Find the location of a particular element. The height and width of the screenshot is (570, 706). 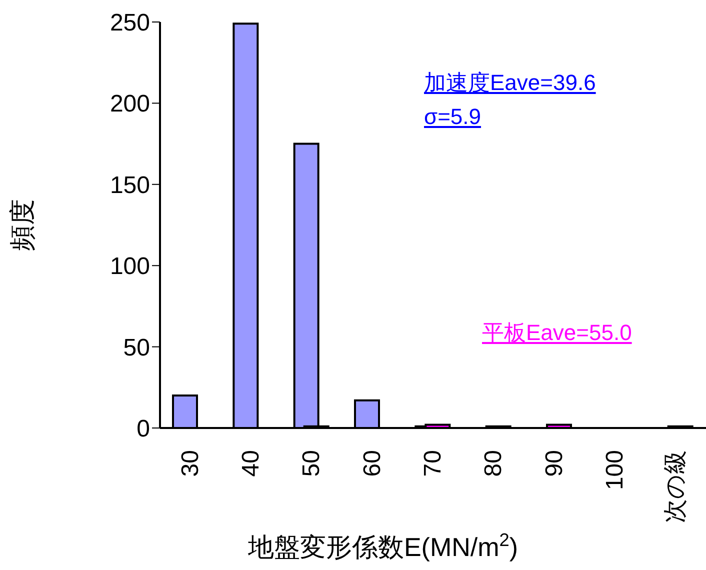

y-tick-label: 0 is located at coordinates (143, 429).